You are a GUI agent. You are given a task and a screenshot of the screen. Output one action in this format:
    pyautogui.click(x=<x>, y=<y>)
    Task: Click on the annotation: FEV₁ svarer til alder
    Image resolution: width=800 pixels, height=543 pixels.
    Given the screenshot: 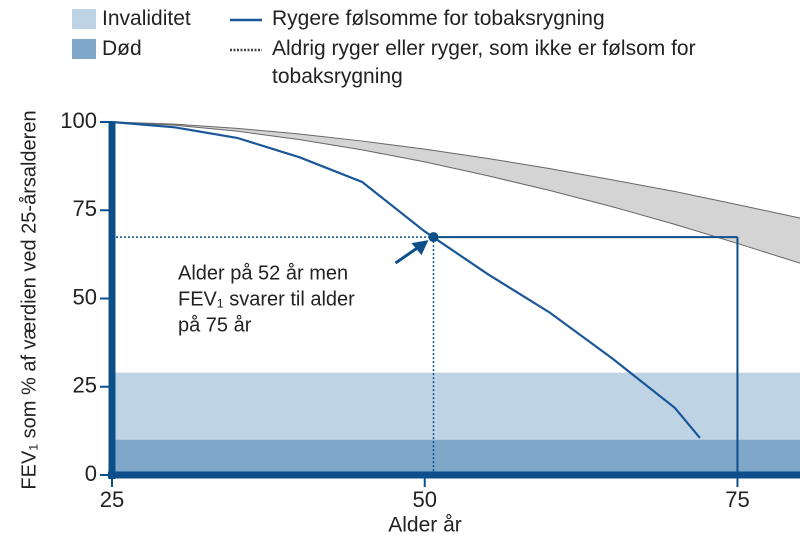 What is the action you would take?
    pyautogui.click(x=266, y=299)
    